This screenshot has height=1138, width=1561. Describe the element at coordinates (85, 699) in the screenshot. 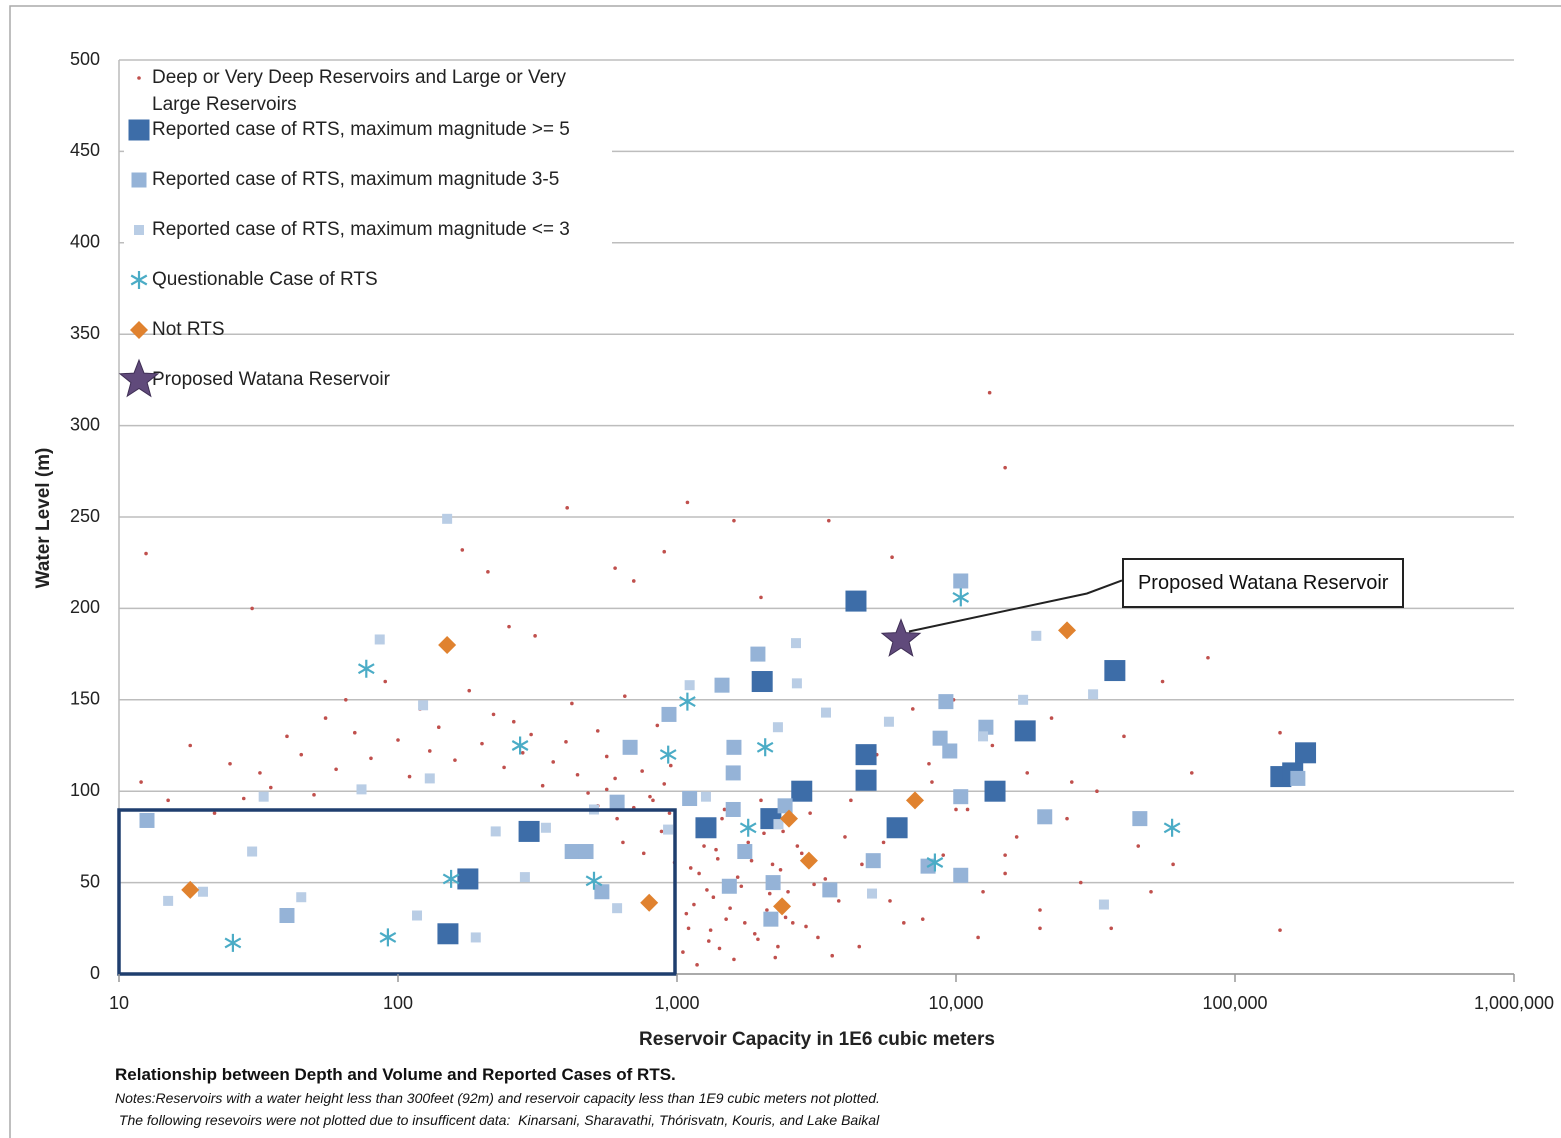

I see `y-tick-label: 150` at that location.